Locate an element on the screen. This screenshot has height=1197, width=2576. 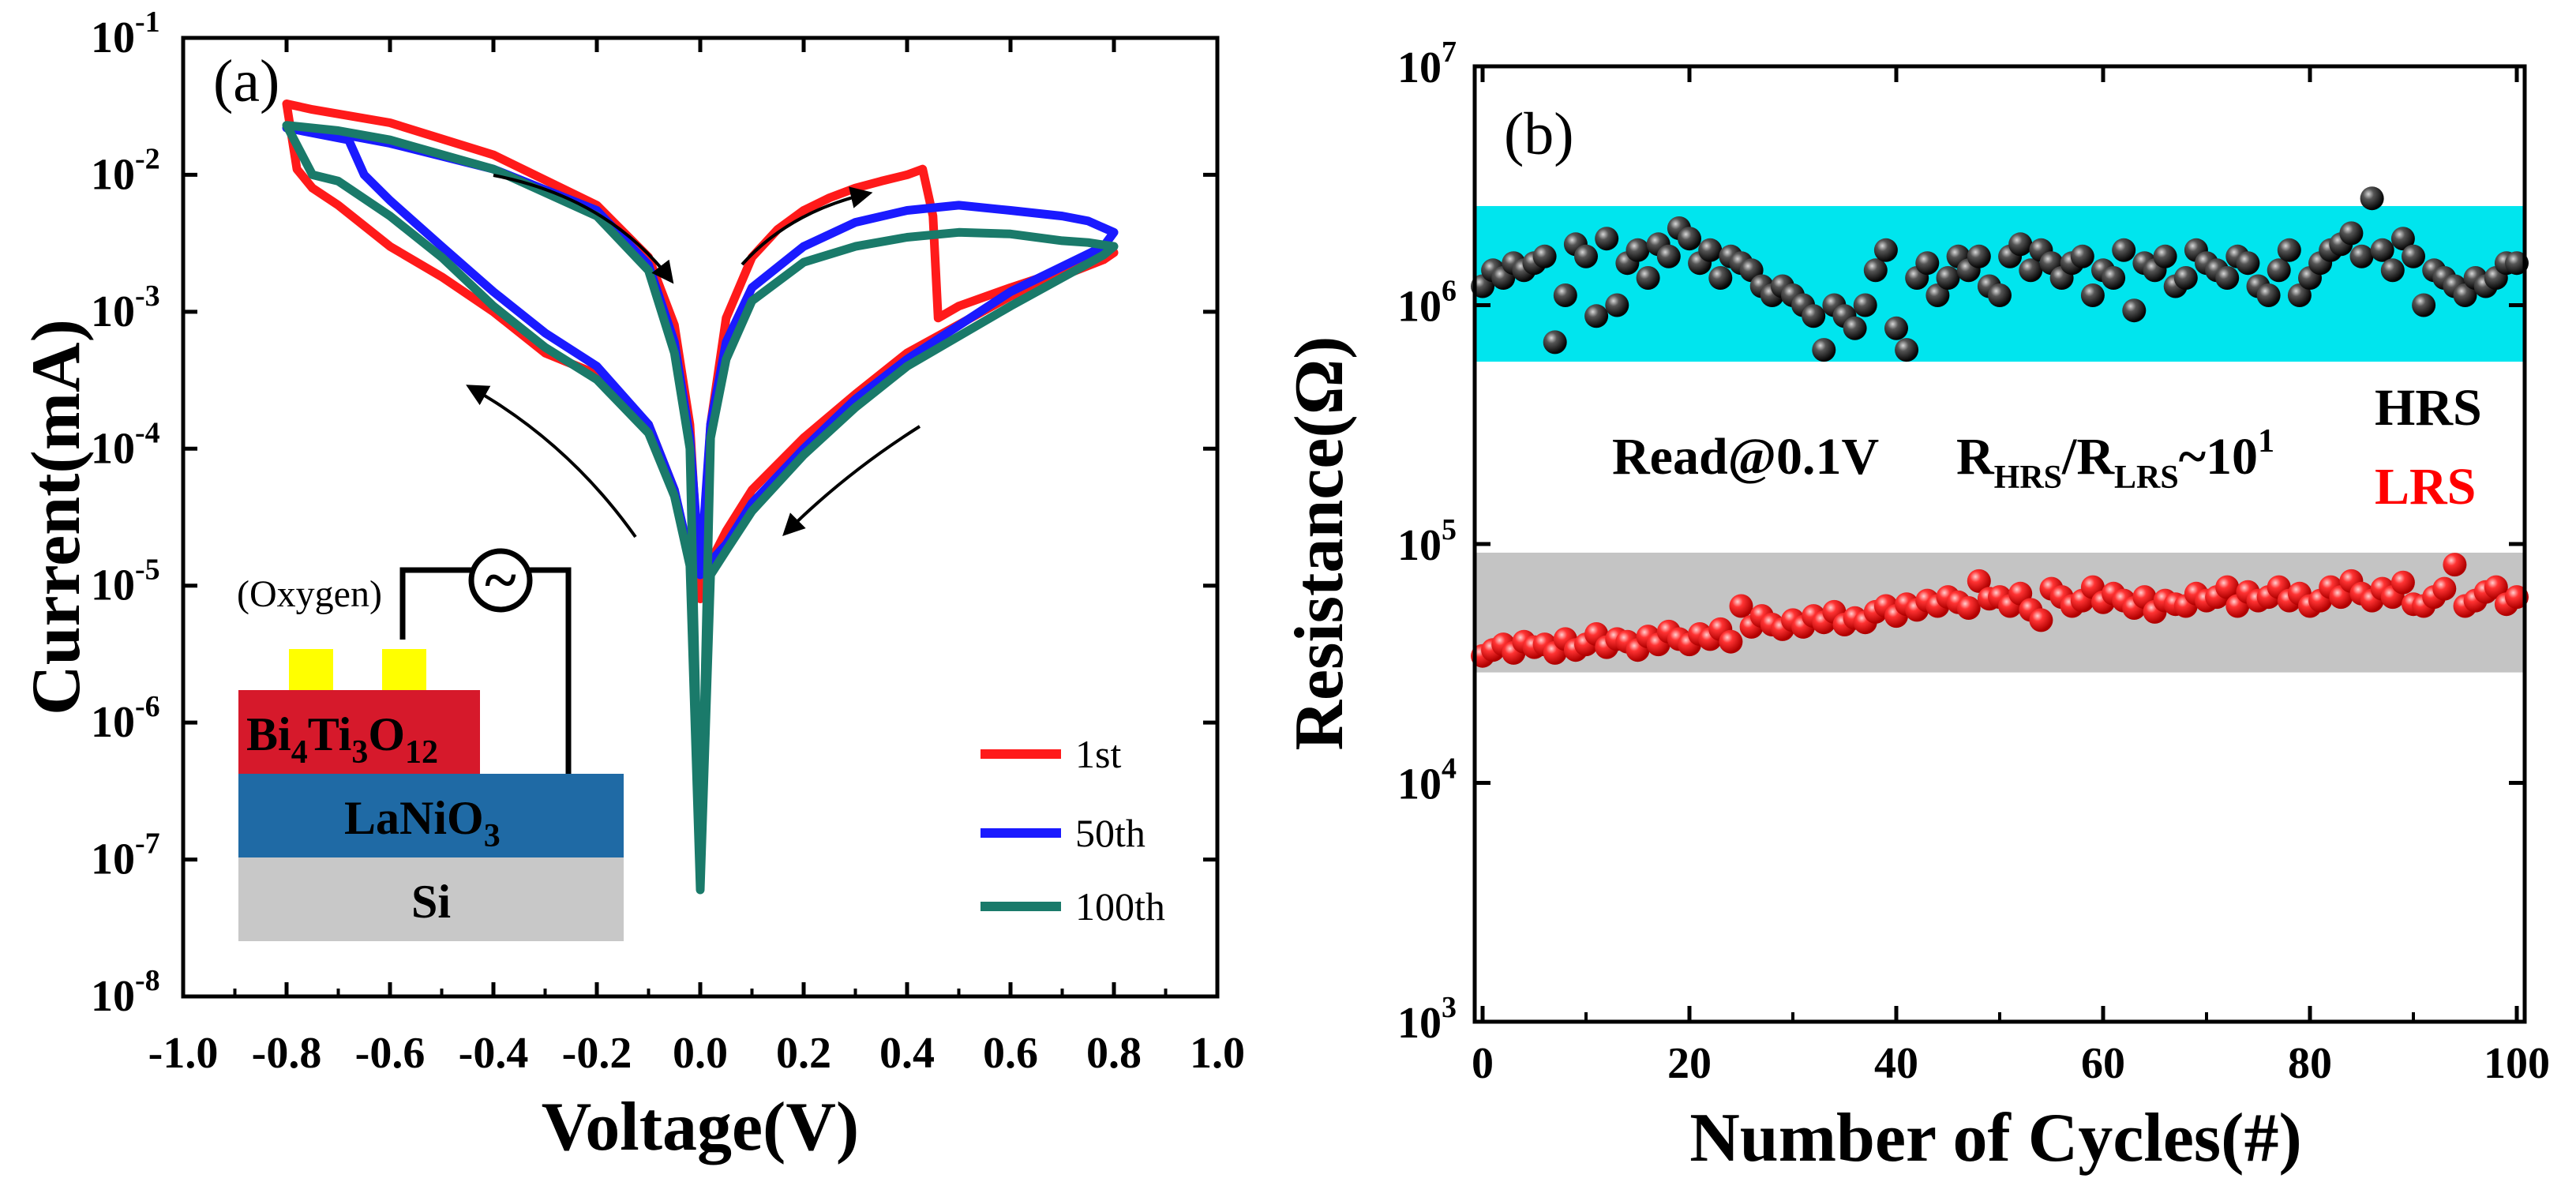
a-y-tick-label: 10⁻¹ is located at coordinates (125, 34).